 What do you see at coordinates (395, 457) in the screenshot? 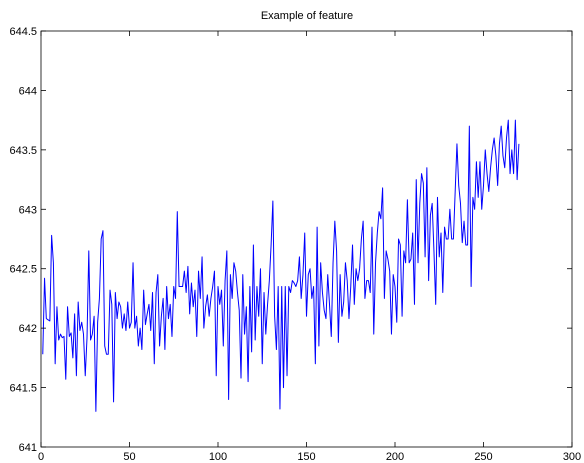
I see `x-tick-label: 200` at bounding box center [395, 457].